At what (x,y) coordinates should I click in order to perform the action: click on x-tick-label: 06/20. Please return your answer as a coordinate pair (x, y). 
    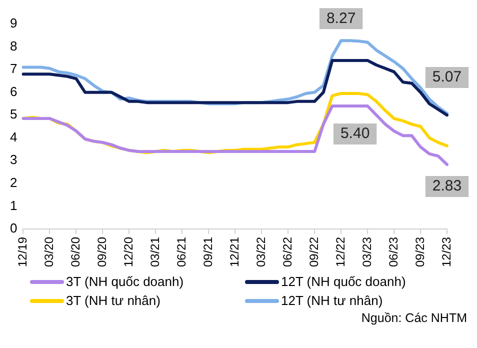
    Looking at the image, I should click on (75, 251).